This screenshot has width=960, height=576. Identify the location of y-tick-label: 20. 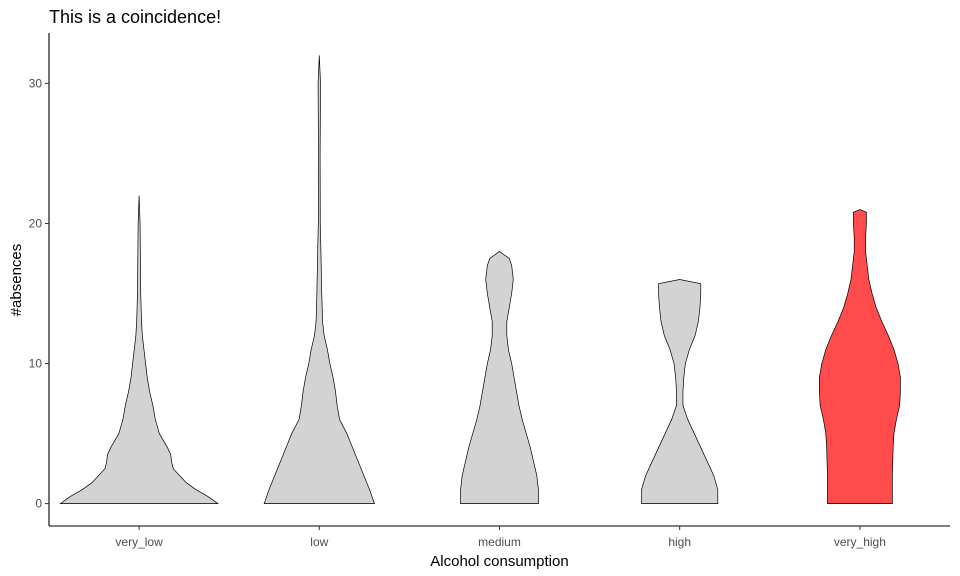
(36, 223).